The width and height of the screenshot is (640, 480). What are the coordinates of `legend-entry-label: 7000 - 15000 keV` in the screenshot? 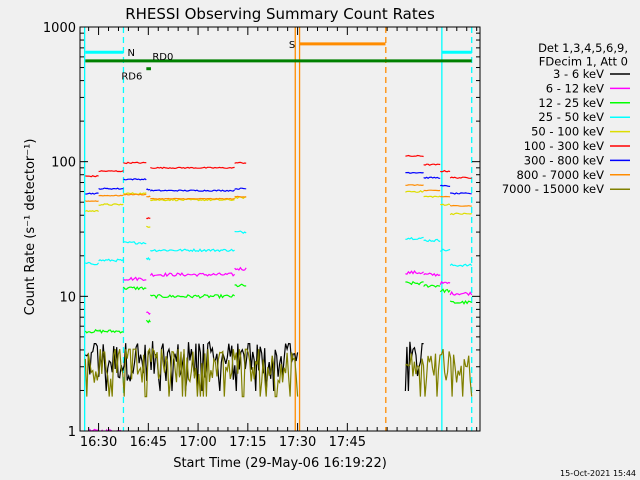 It's located at (553, 189).